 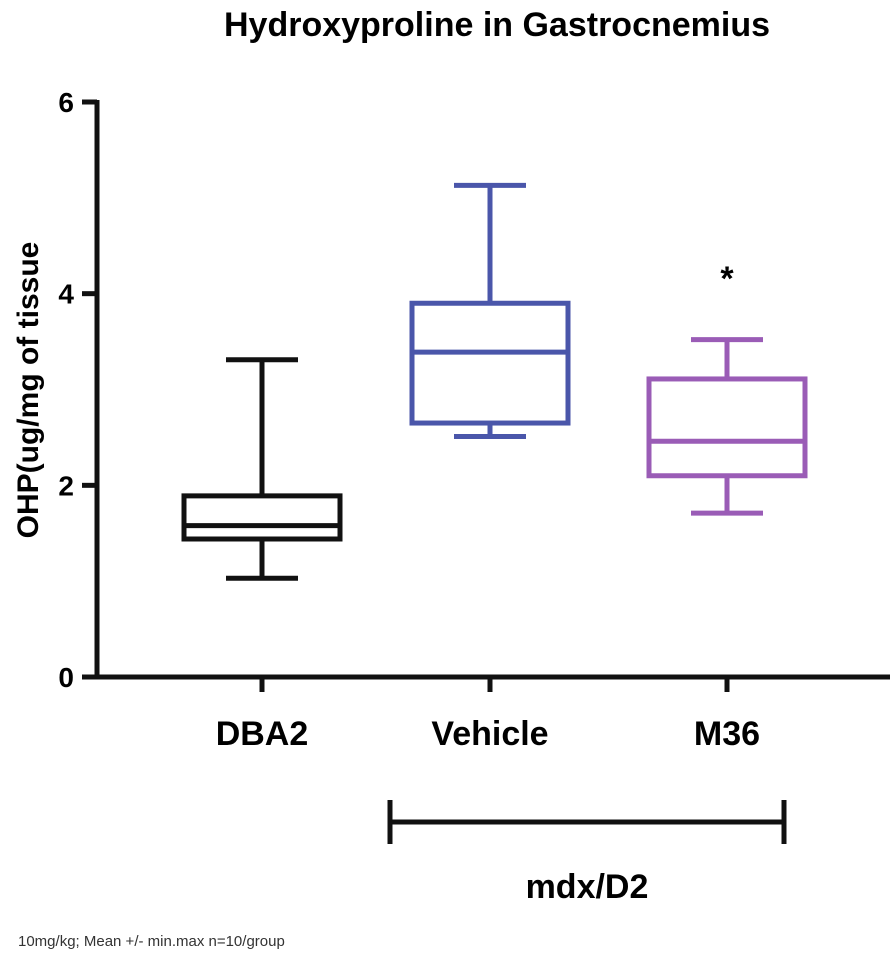 I want to click on y-tick-label: 4, so click(x=66, y=294).